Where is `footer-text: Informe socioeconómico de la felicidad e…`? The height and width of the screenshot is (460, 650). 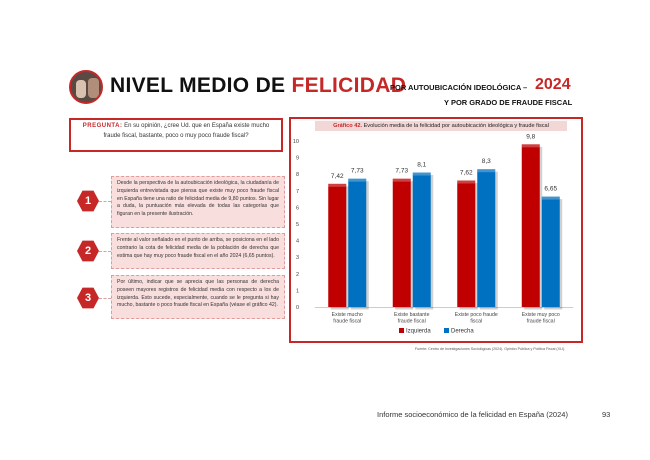 footer-text: Informe socioeconómico de la felicidad e… is located at coordinates (472, 414).